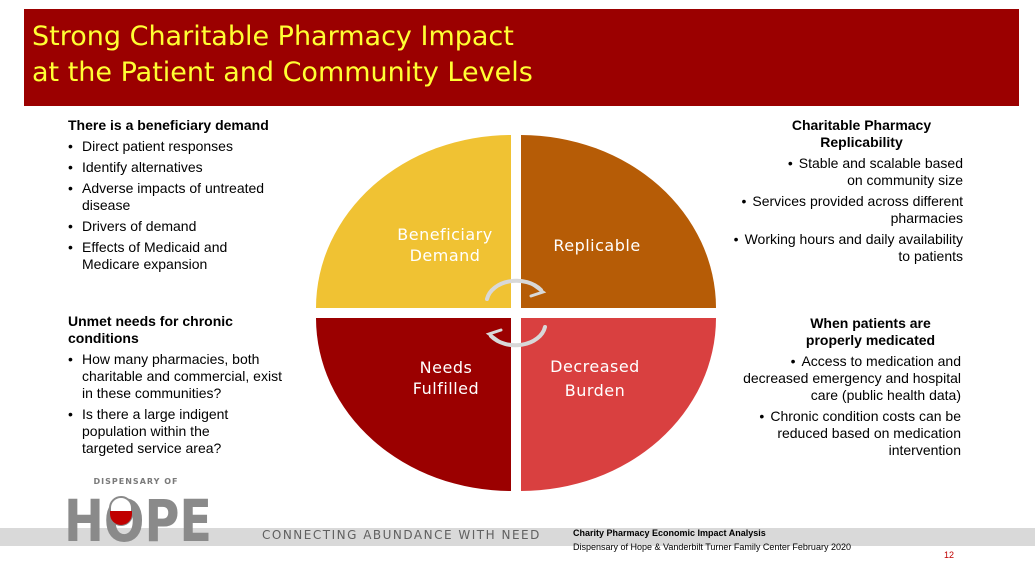 Image resolution: width=1035 pixels, height=583 pixels. Describe the element at coordinates (595, 378) in the screenshot. I see `segment-label-decreased-burden: Decreased Burden` at that location.